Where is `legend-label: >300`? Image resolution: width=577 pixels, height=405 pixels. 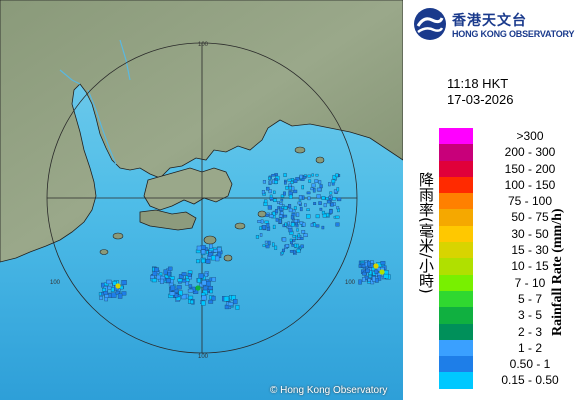 legend-label: >300 is located at coordinates (530, 136).